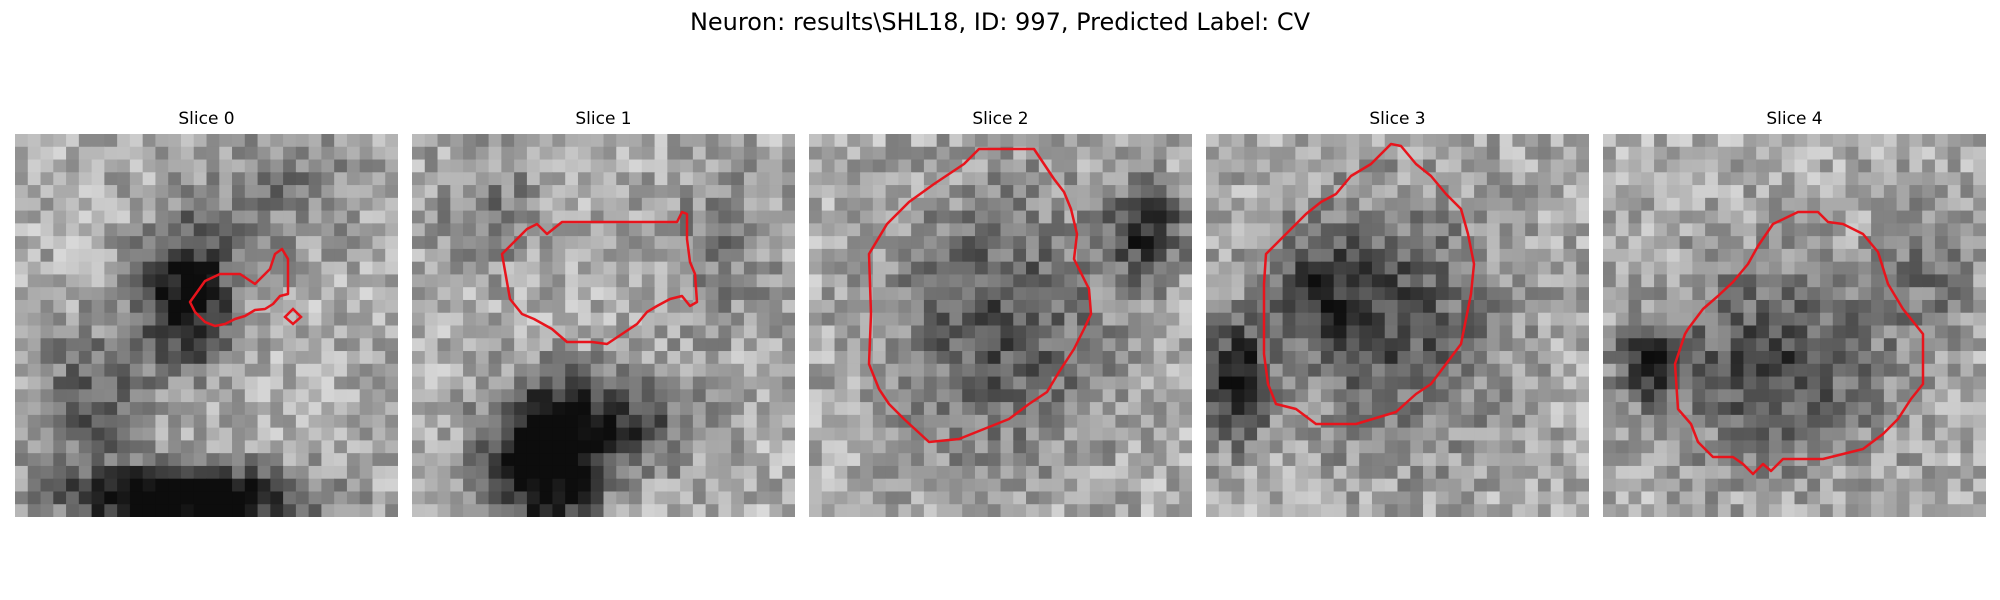  I want to click on panel-title: Slice 3, so click(1397, 119).